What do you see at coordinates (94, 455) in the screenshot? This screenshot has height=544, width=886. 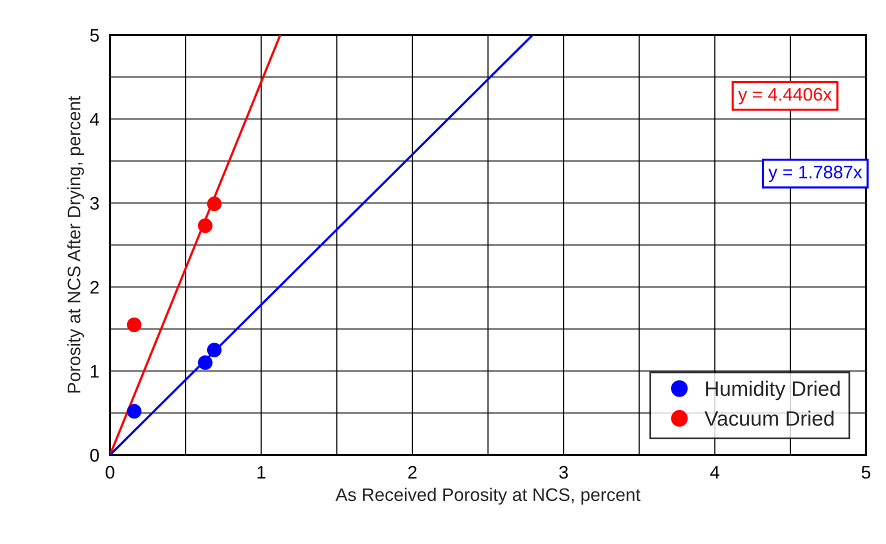 I see `y-tick-label: 0` at bounding box center [94, 455].